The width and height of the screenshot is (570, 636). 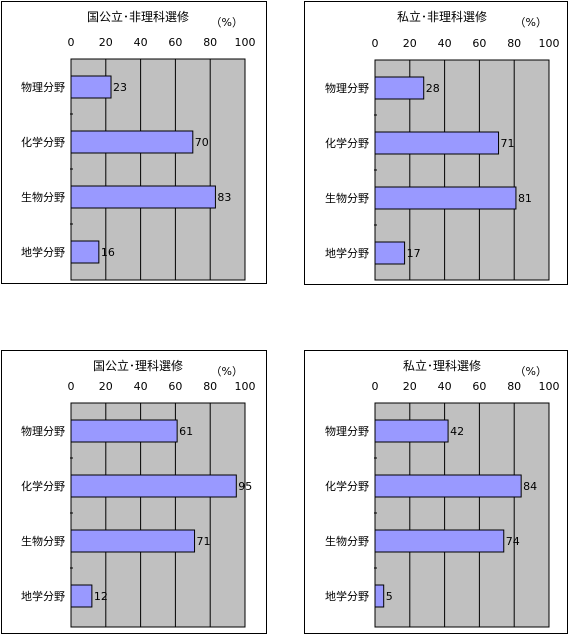 What do you see at coordinates (414, 253) in the screenshot?
I see `data-label: 17` at bounding box center [414, 253].